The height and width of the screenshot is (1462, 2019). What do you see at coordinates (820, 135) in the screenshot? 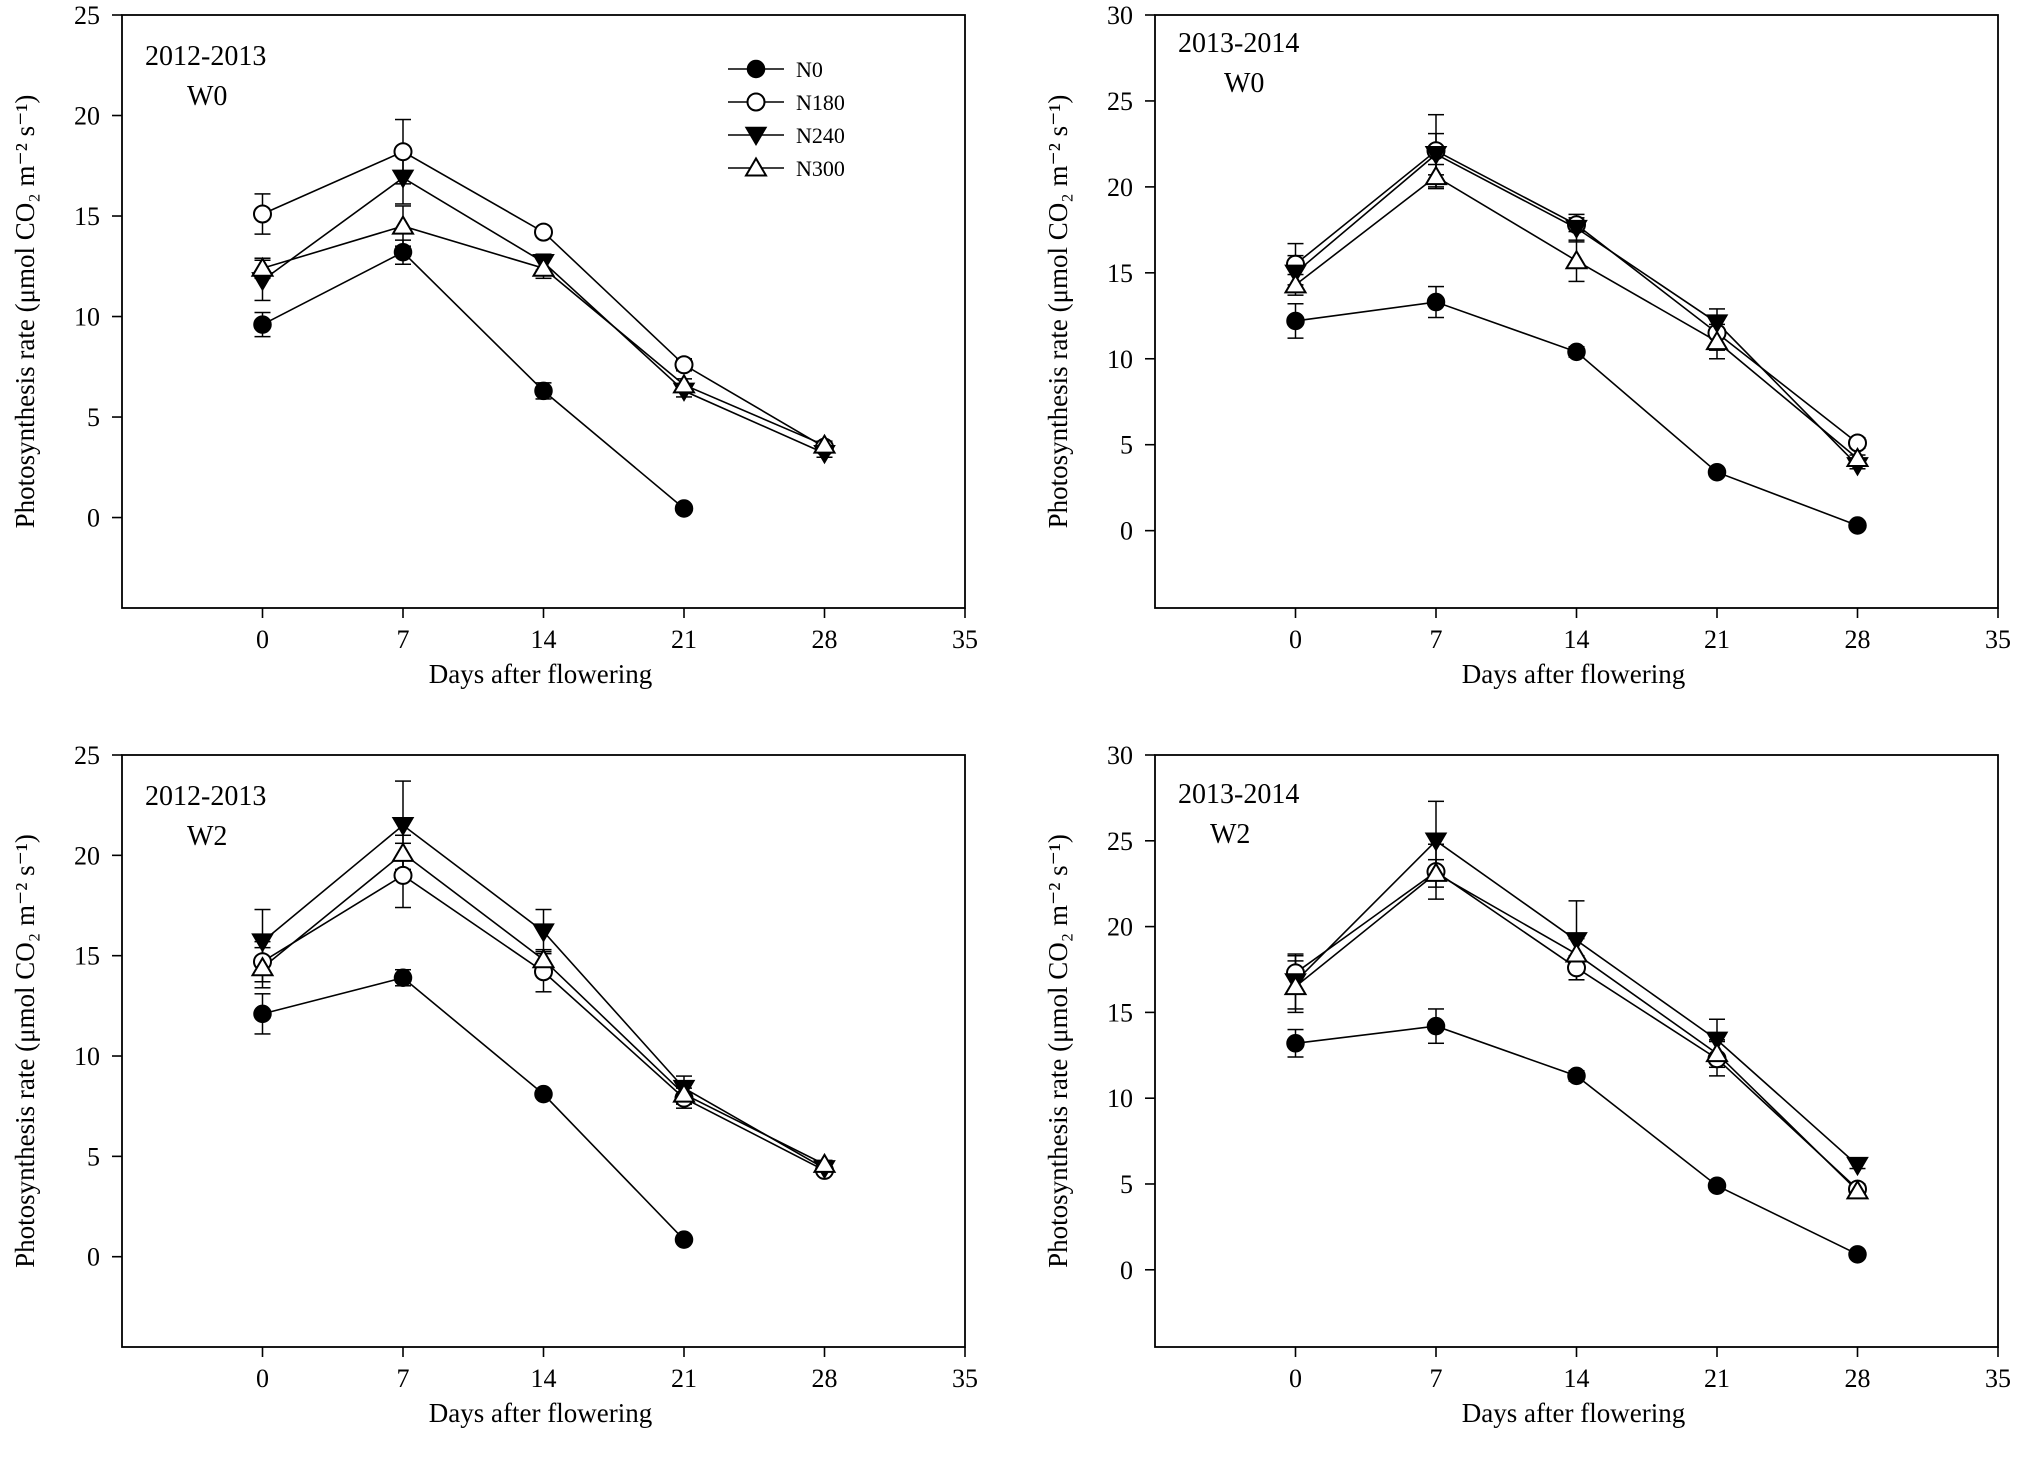
I see `legend-label-n240: N240` at bounding box center [820, 135].